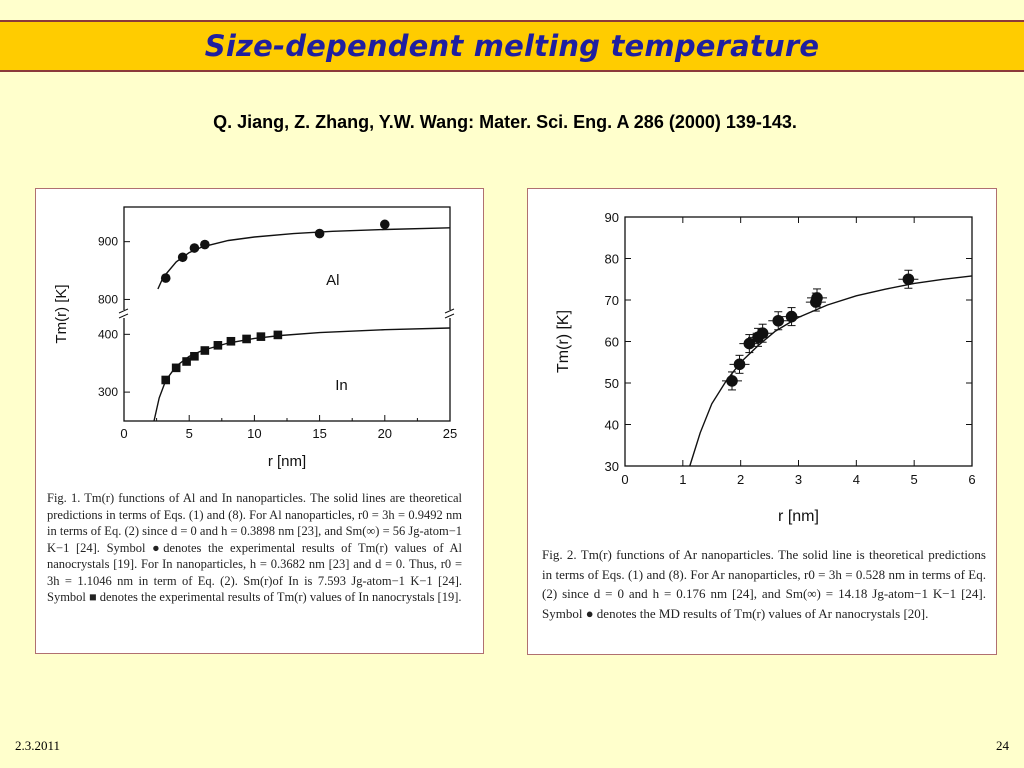 The width and height of the screenshot is (1024, 768). Describe the element at coordinates (38, 745) in the screenshot. I see `footer-date: 2.3.2011` at that location.